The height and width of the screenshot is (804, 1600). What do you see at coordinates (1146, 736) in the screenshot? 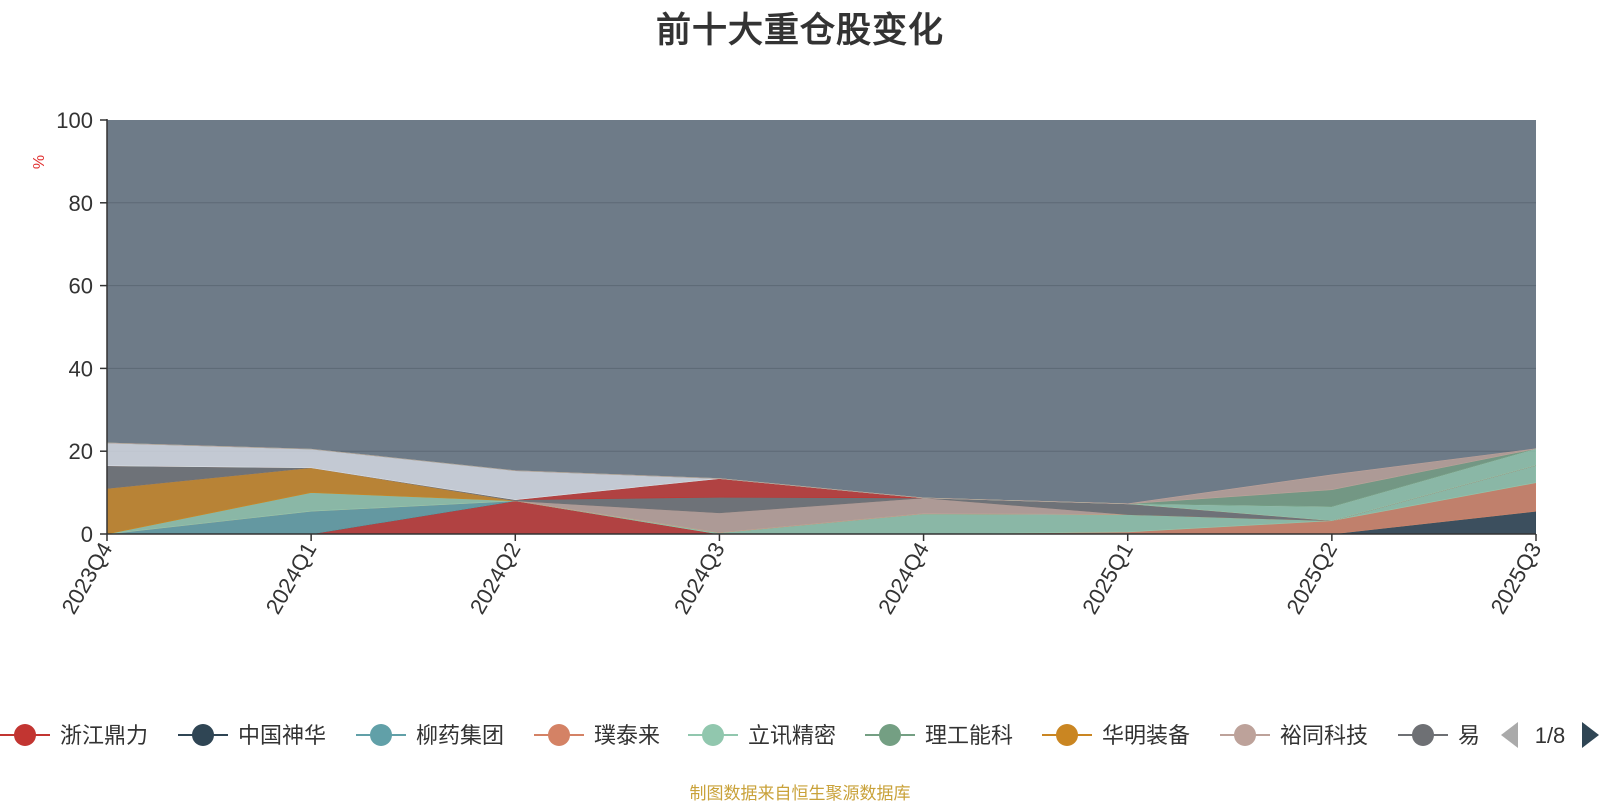
I see `legend-label: 华明装备` at bounding box center [1146, 736].